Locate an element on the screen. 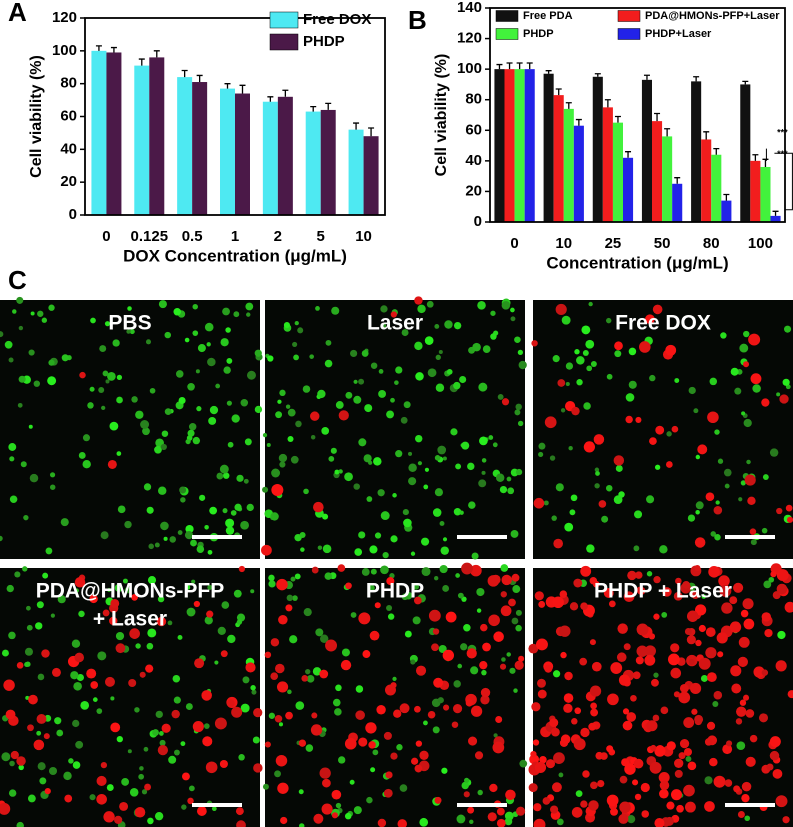  panel-label: C is located at coordinates (17, 280).